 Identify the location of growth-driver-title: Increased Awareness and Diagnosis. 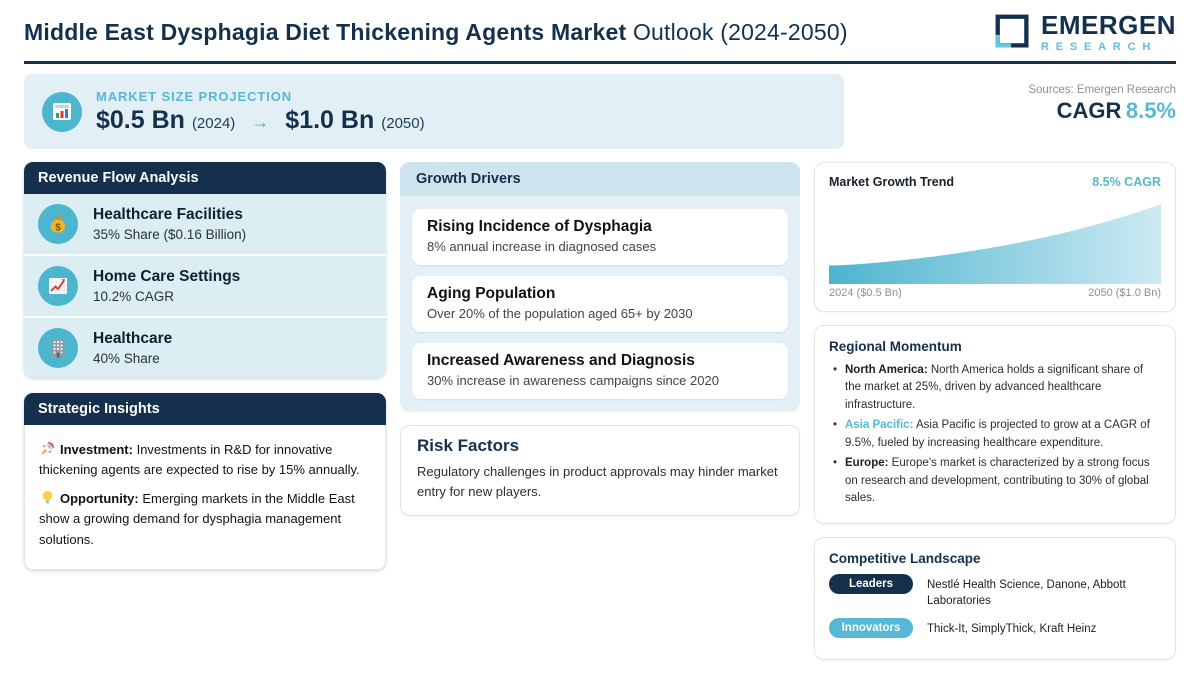
(561, 360).